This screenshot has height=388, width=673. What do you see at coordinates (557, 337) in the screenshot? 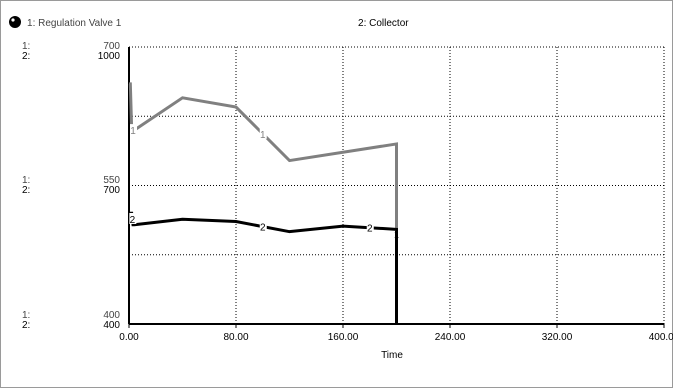
I see `x-tick-label: 320.00` at bounding box center [557, 337].